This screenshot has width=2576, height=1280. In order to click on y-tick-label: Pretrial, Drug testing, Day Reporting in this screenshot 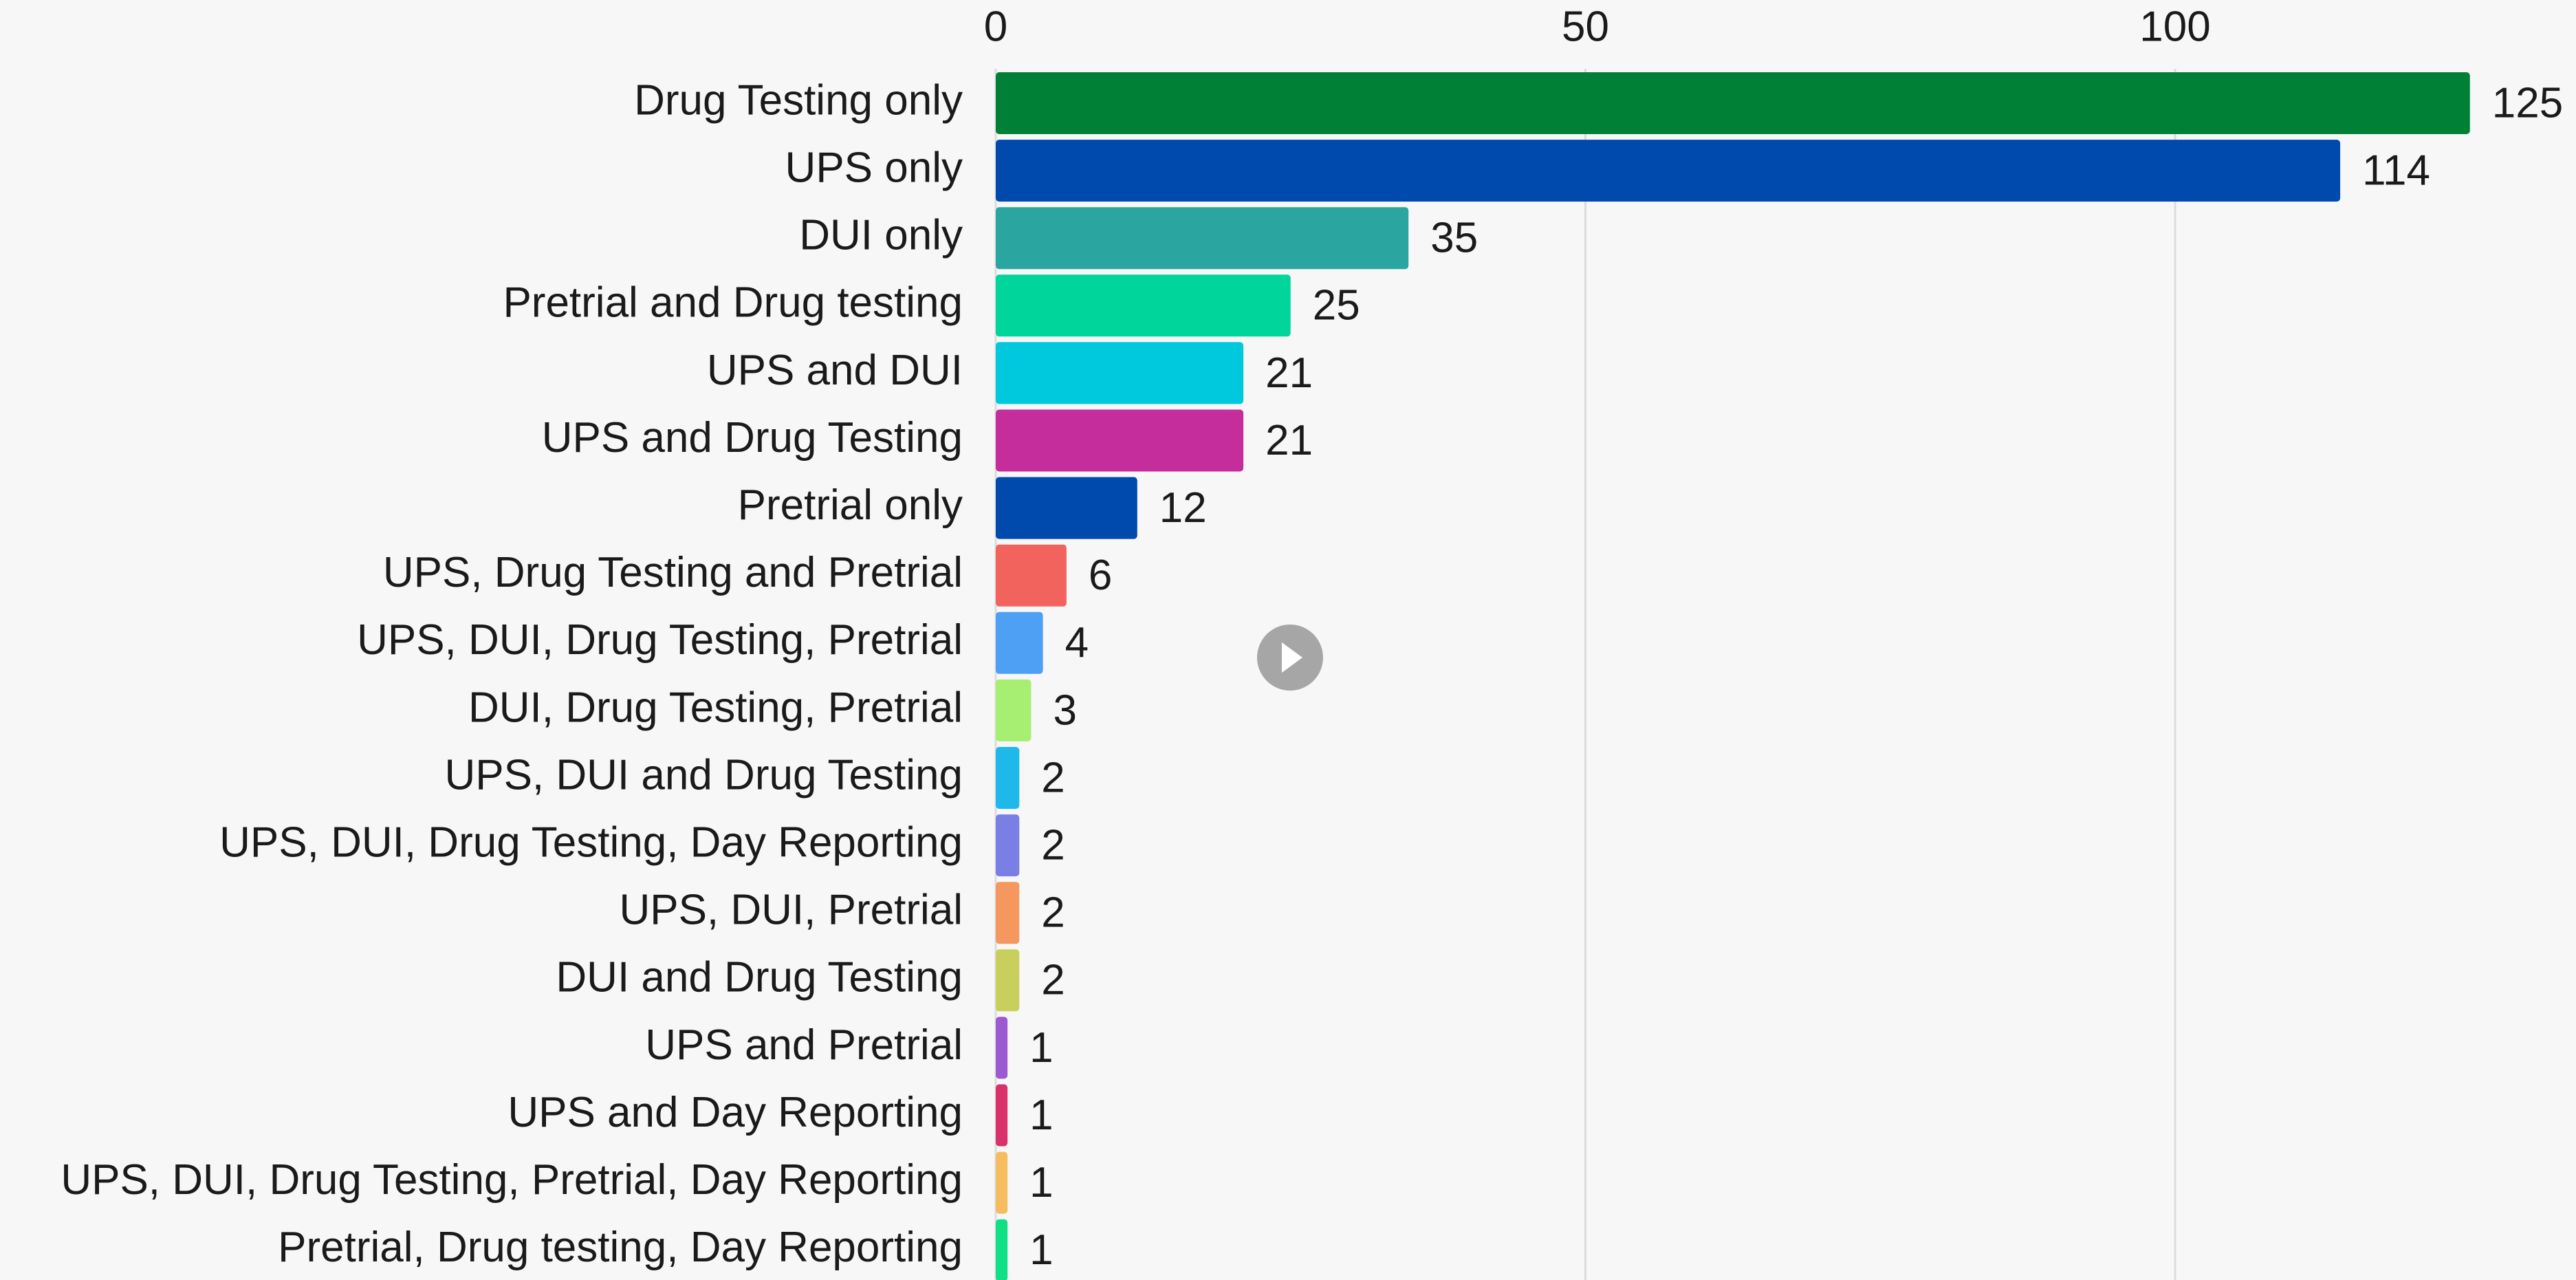, I will do `click(620, 1247)`.